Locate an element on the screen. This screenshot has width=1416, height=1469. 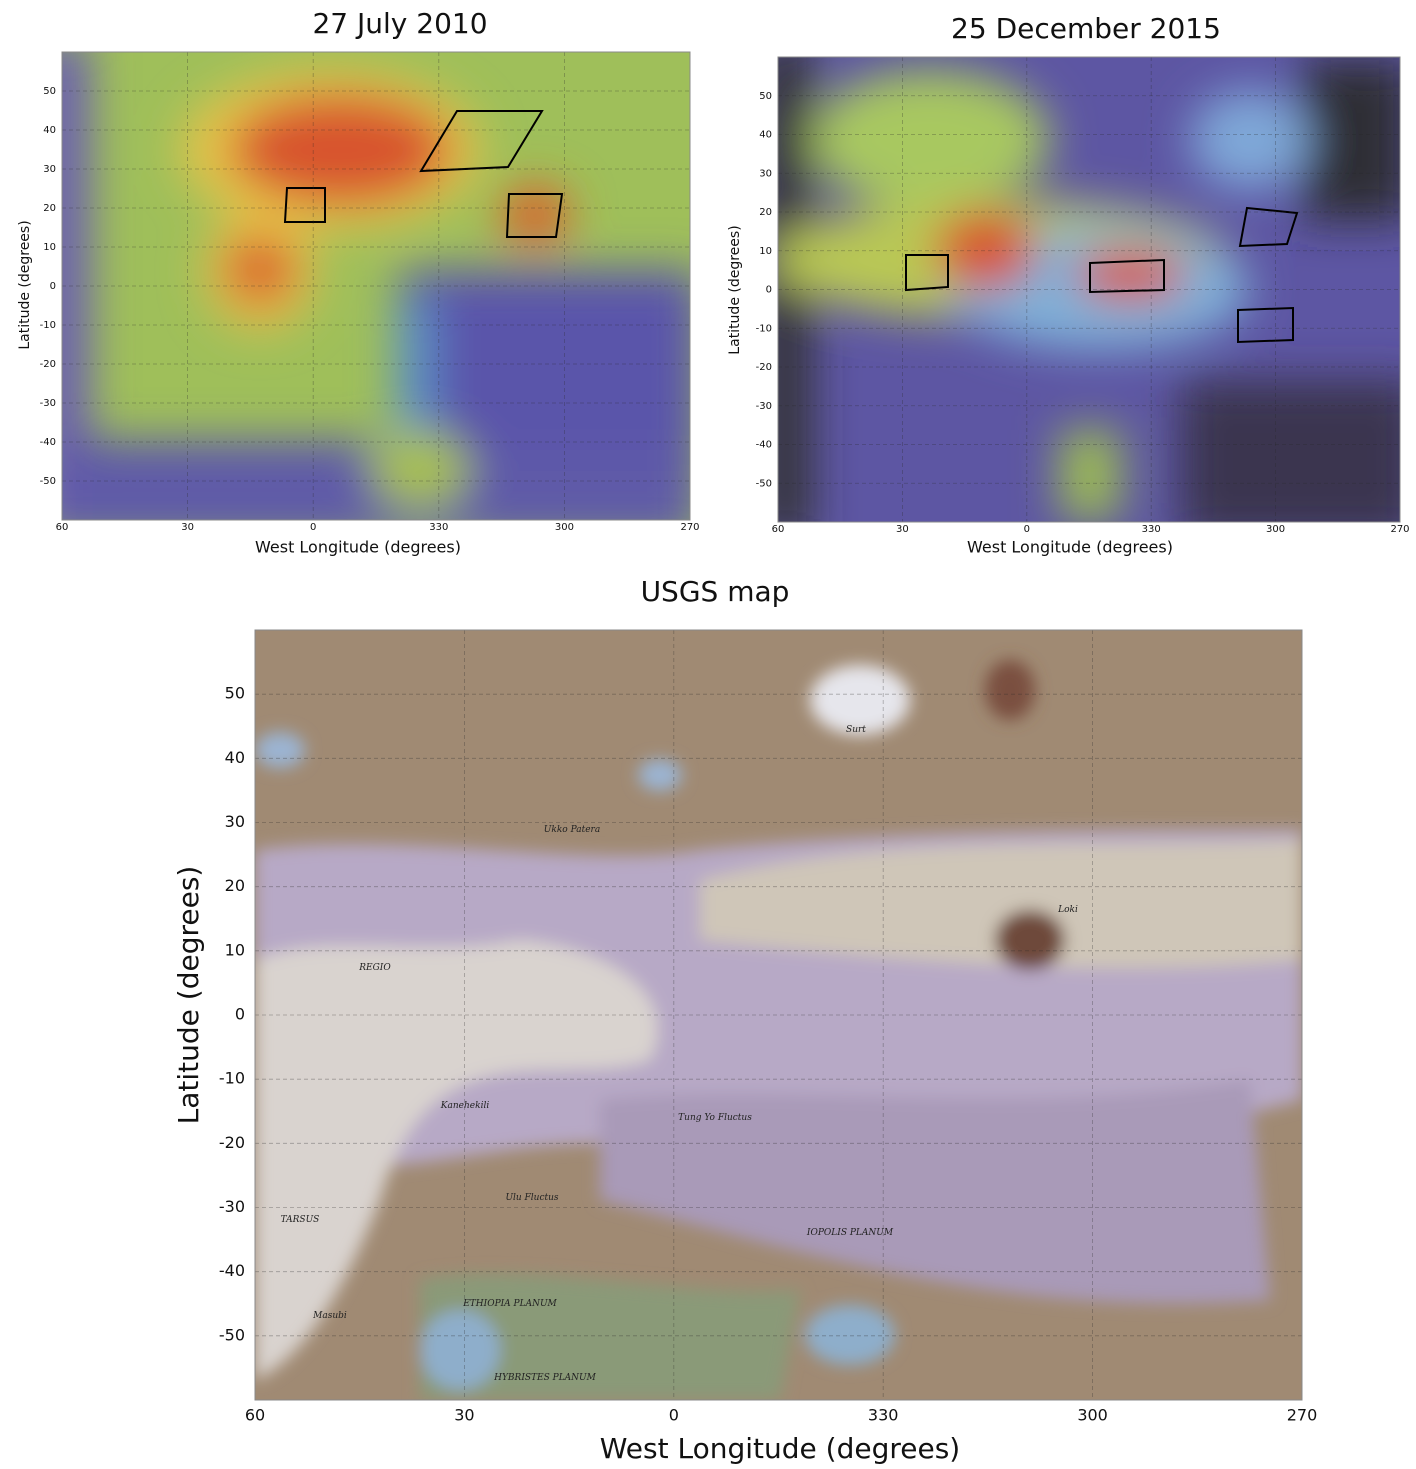
map-label: Ukko Patera is located at coordinates (572, 830).